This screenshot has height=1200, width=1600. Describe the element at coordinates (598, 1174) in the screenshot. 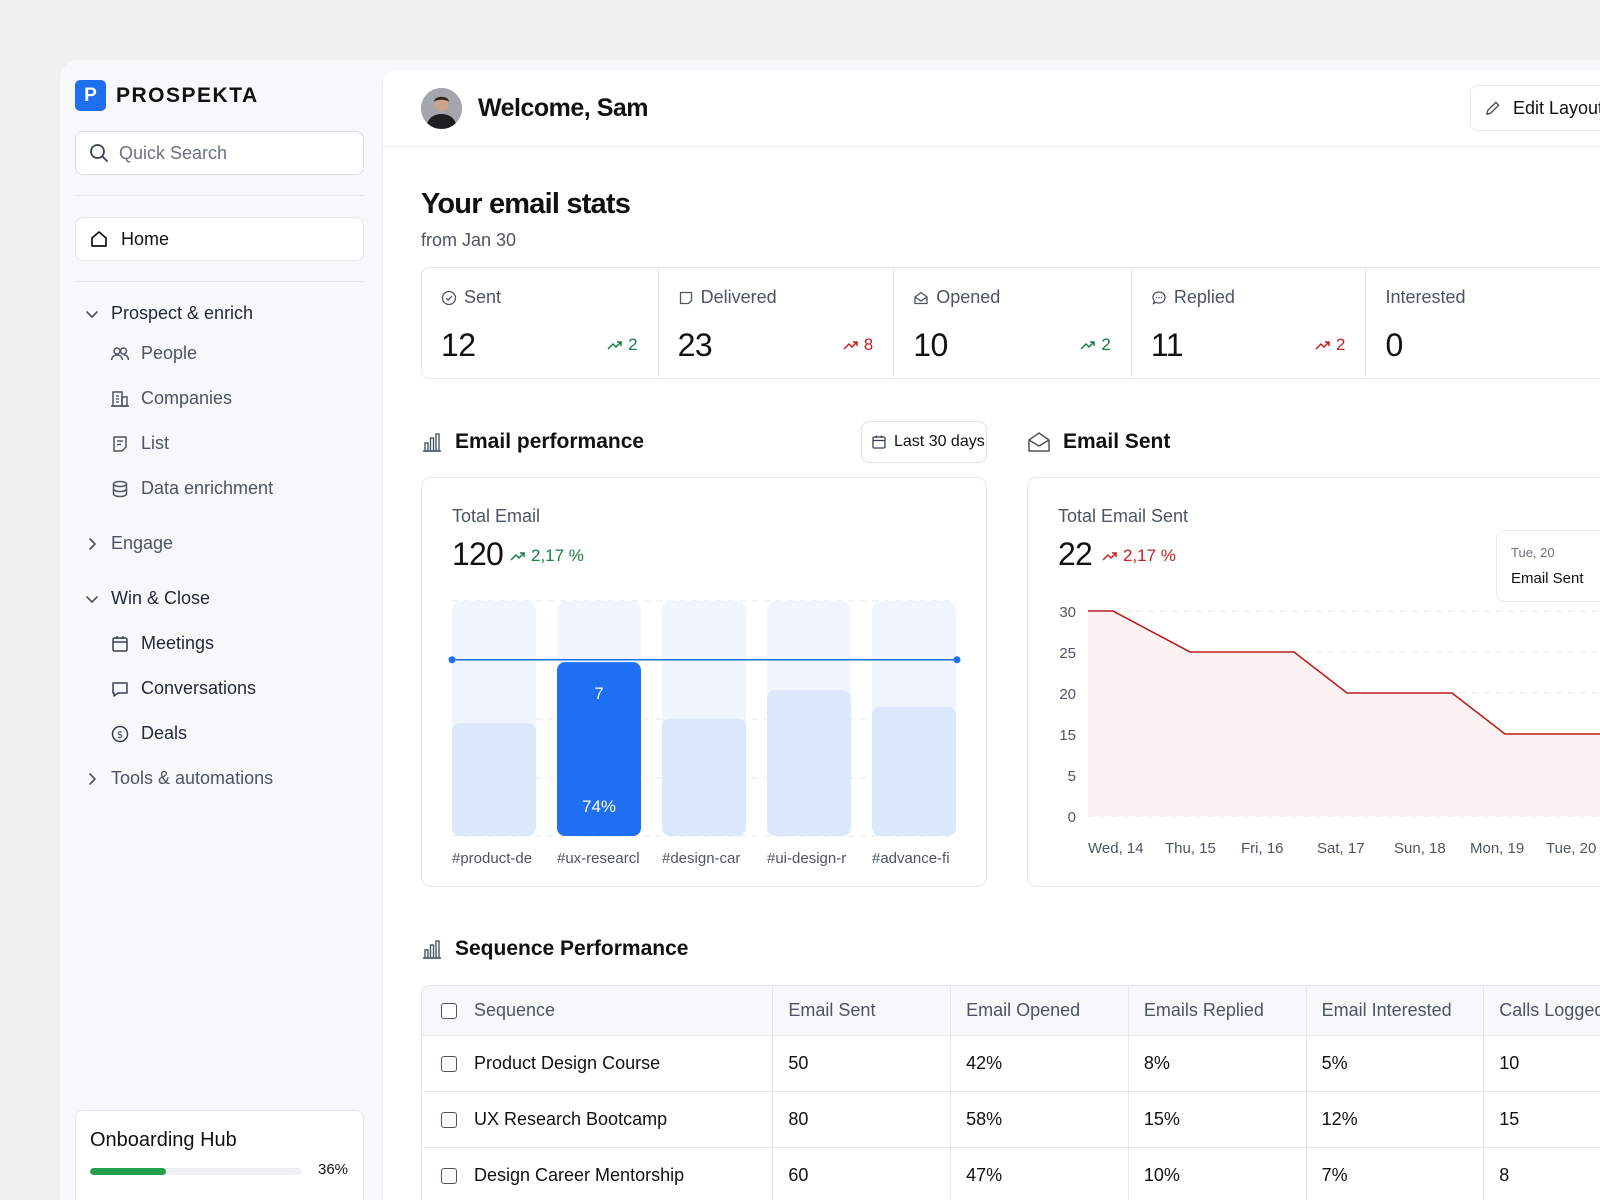

I see `cell-sequence: Design Career Mentorship` at that location.